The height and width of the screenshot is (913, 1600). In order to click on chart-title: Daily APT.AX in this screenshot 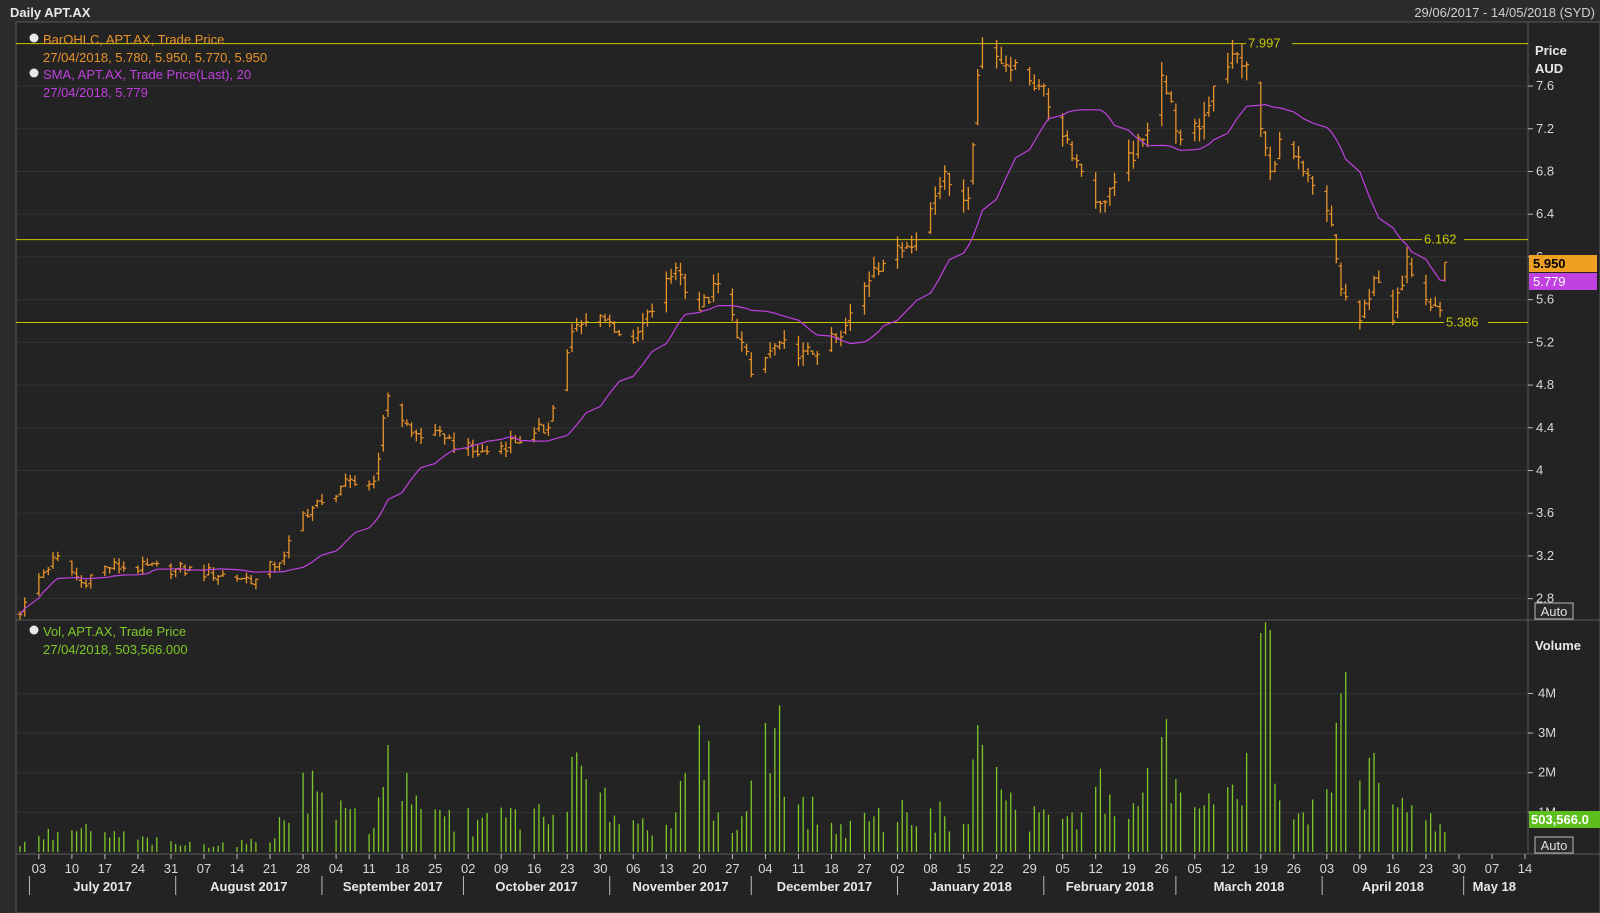, I will do `click(50, 12)`.